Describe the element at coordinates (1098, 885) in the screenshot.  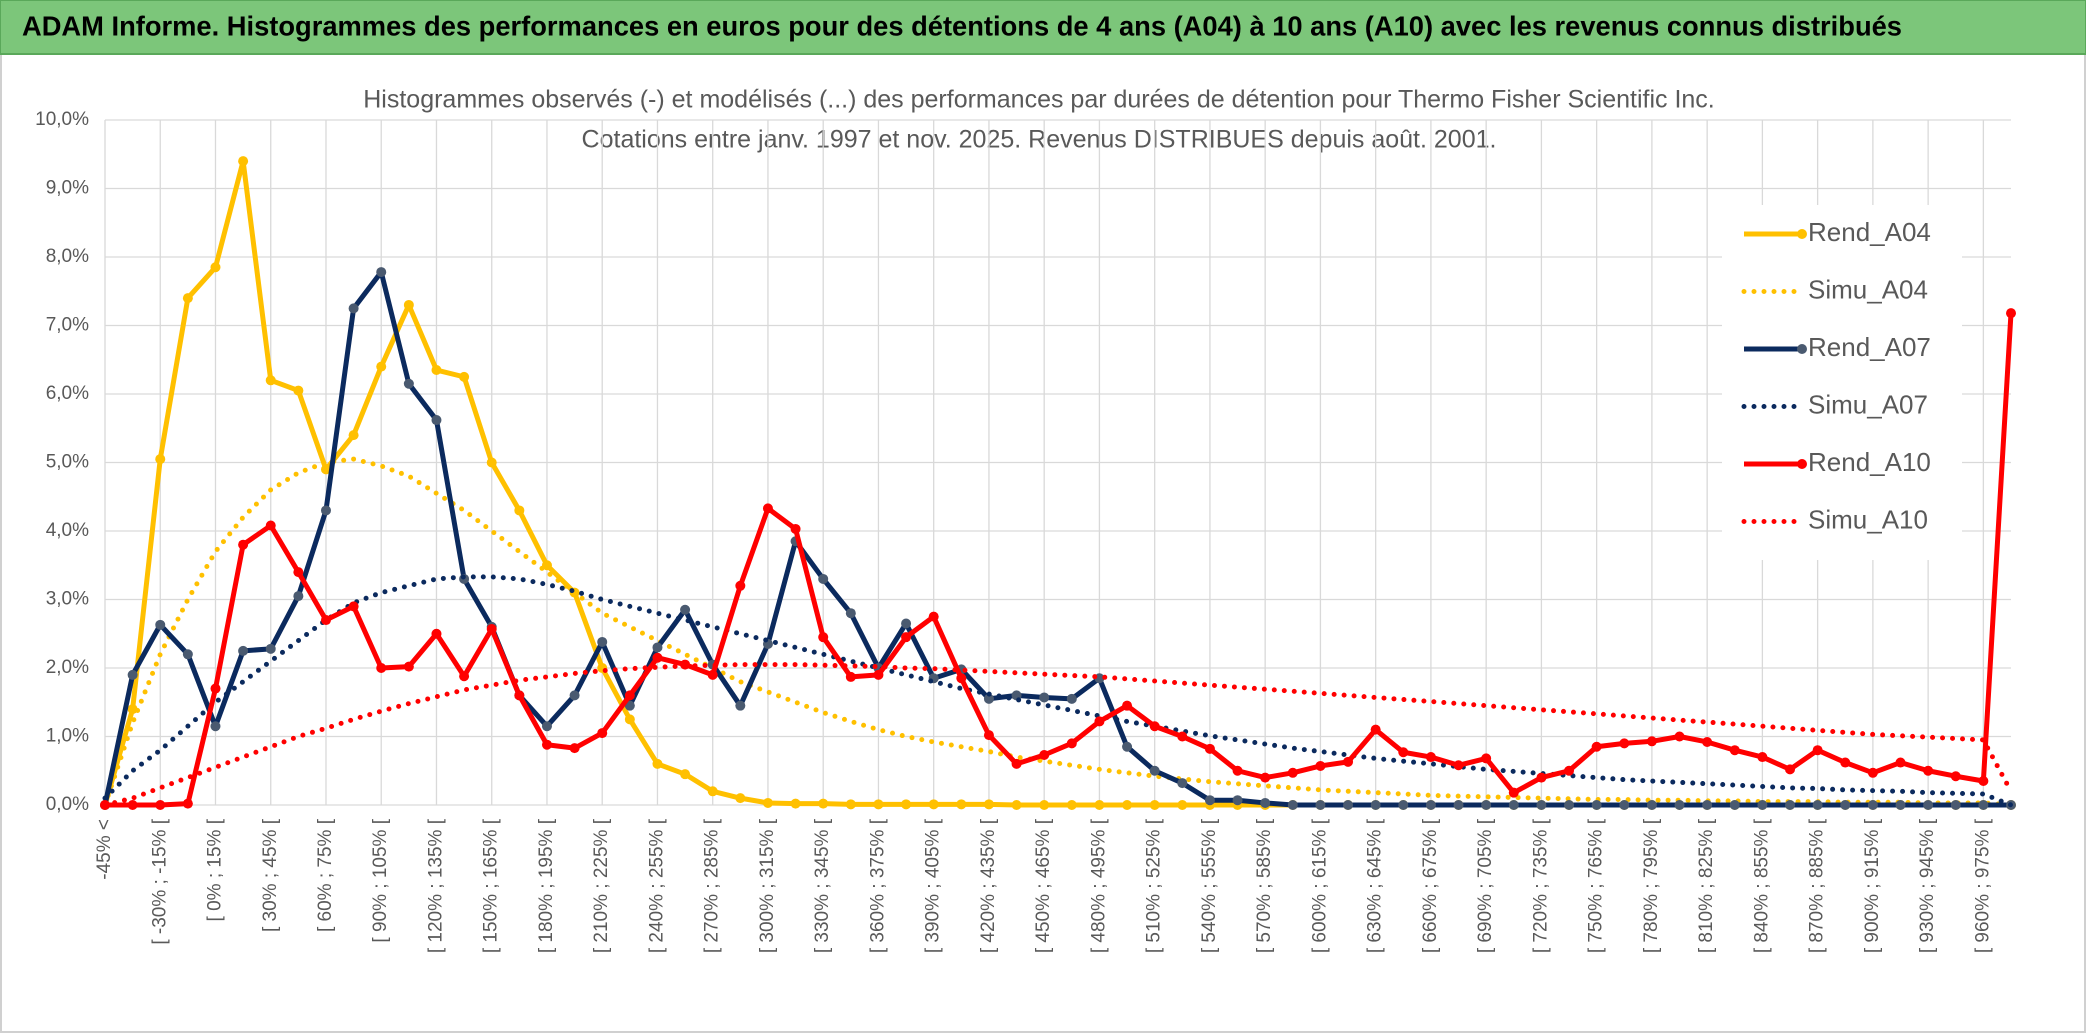
I see `x-tick-label: [ 480% ; 495% [` at that location.